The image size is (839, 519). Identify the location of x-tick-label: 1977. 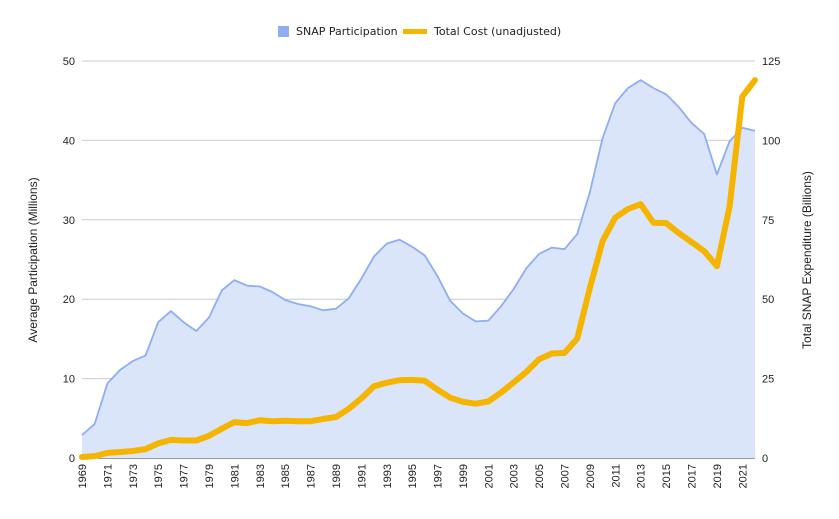
(185, 476).